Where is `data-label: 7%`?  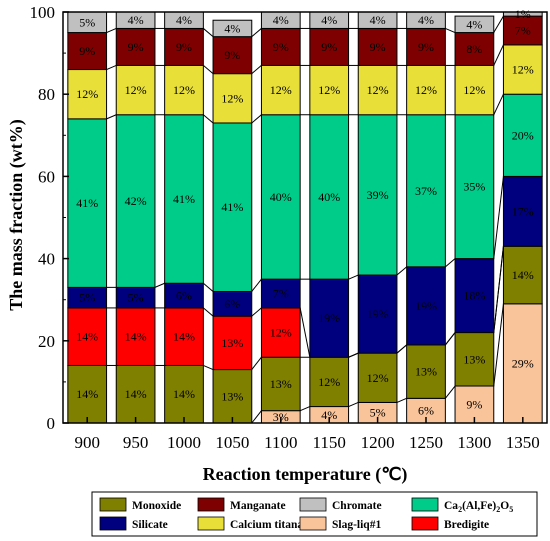 data-label: 7% is located at coordinates (281, 294).